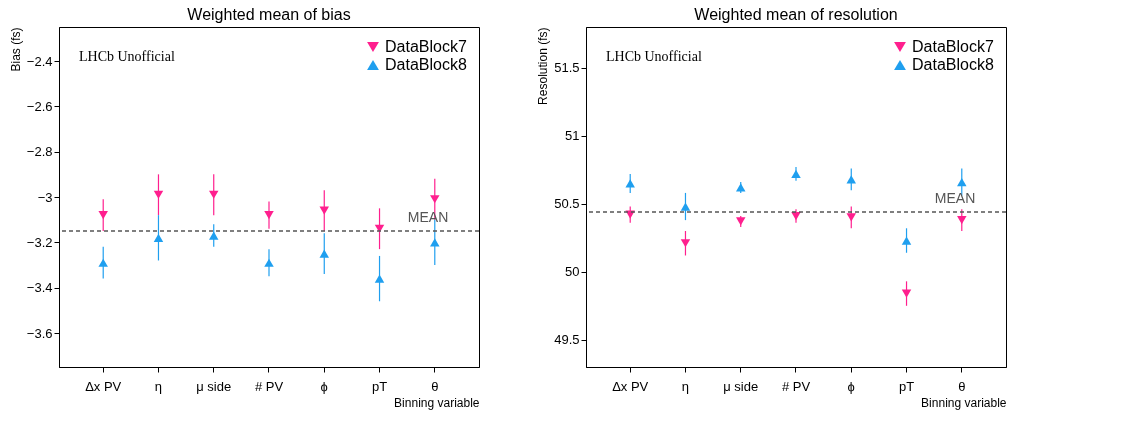 Image resolution: width=1135 pixels, height=434 pixels. What do you see at coordinates (543, 66) in the screenshot?
I see `y-axis-title: Resolution (fs)` at bounding box center [543, 66].